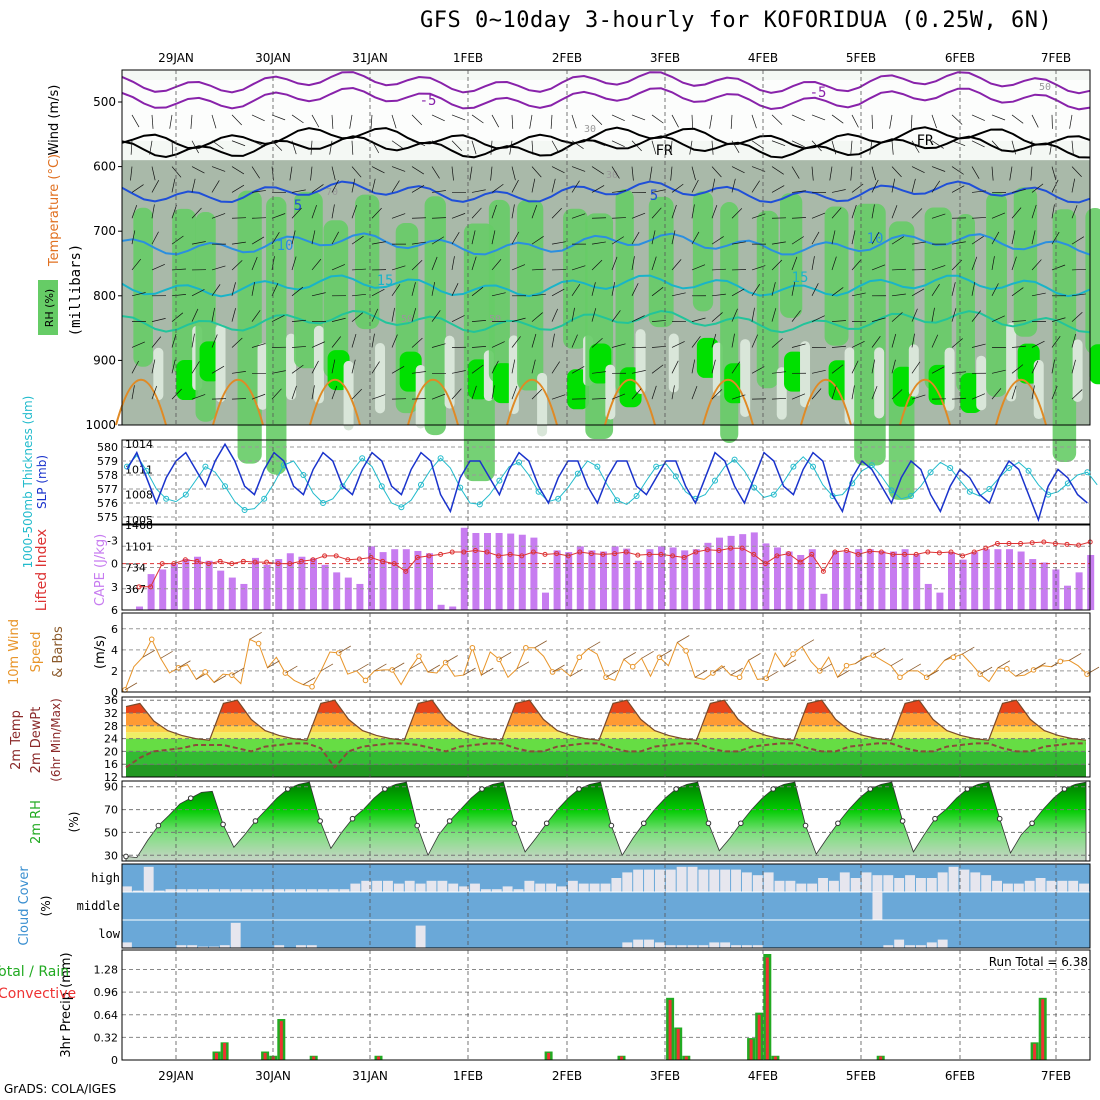  I want to click on wind10-unit: (m/s), so click(100, 652).